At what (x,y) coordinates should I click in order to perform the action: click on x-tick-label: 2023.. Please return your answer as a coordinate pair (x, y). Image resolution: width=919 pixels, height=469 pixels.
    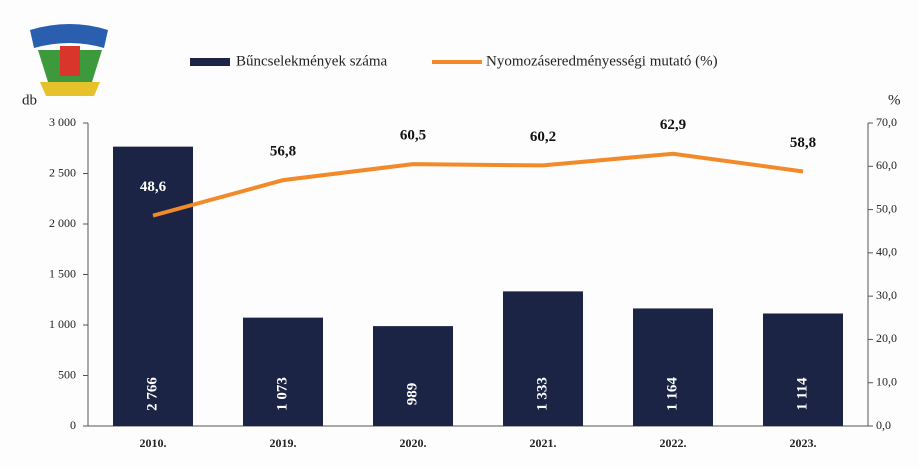
    Looking at the image, I should click on (803, 443).